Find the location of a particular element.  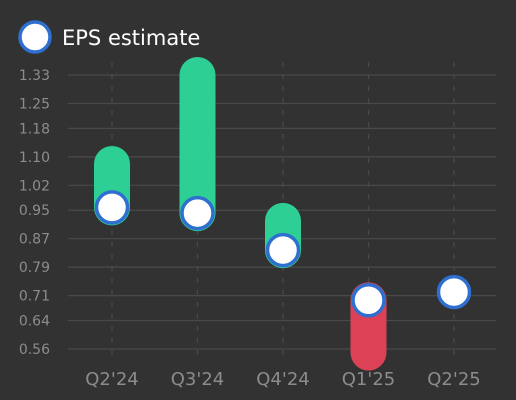

x-axis-ticks: Q2'24 Q3'24 Q4'24 Q1'25 Q2'25 is located at coordinates (282, 379).